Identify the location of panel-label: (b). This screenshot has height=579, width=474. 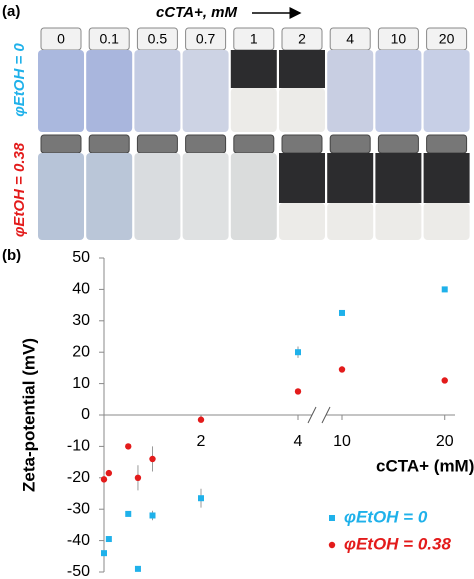
(11, 255).